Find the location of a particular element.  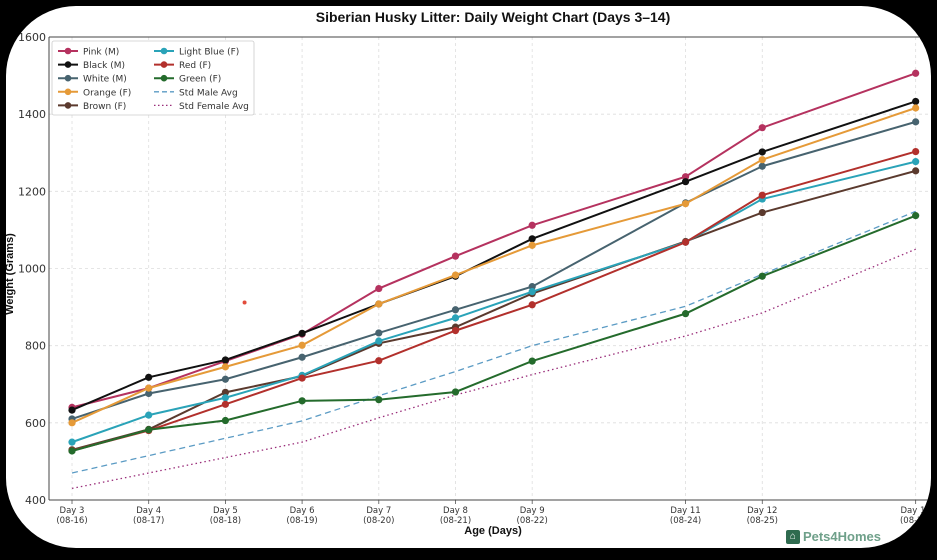

y-tick-label: 400 is located at coordinates (35, 500).